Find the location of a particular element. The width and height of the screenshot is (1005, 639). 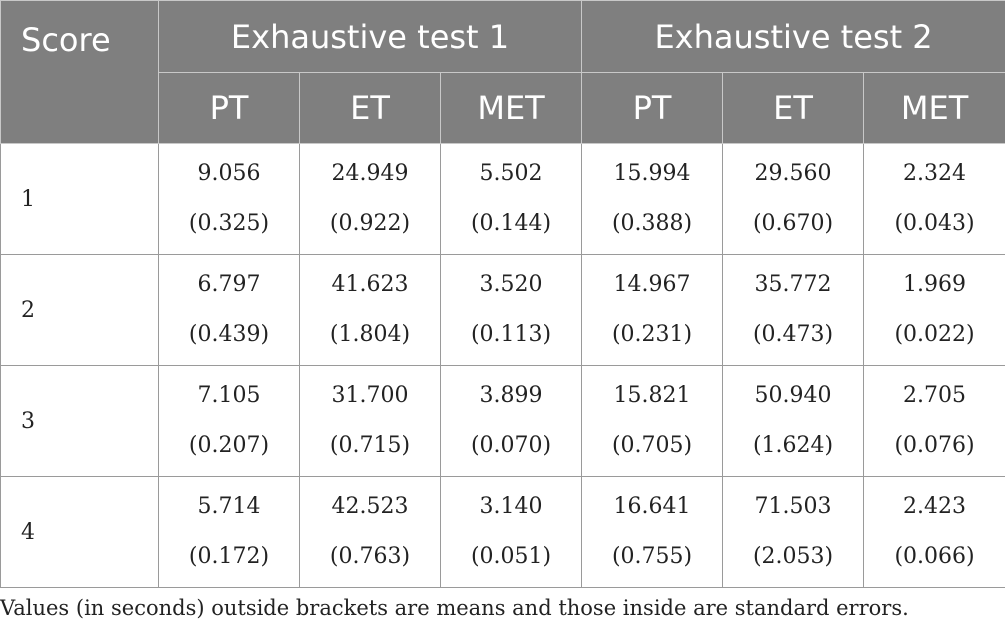

standard-error-value: (1.804) is located at coordinates (370, 334).